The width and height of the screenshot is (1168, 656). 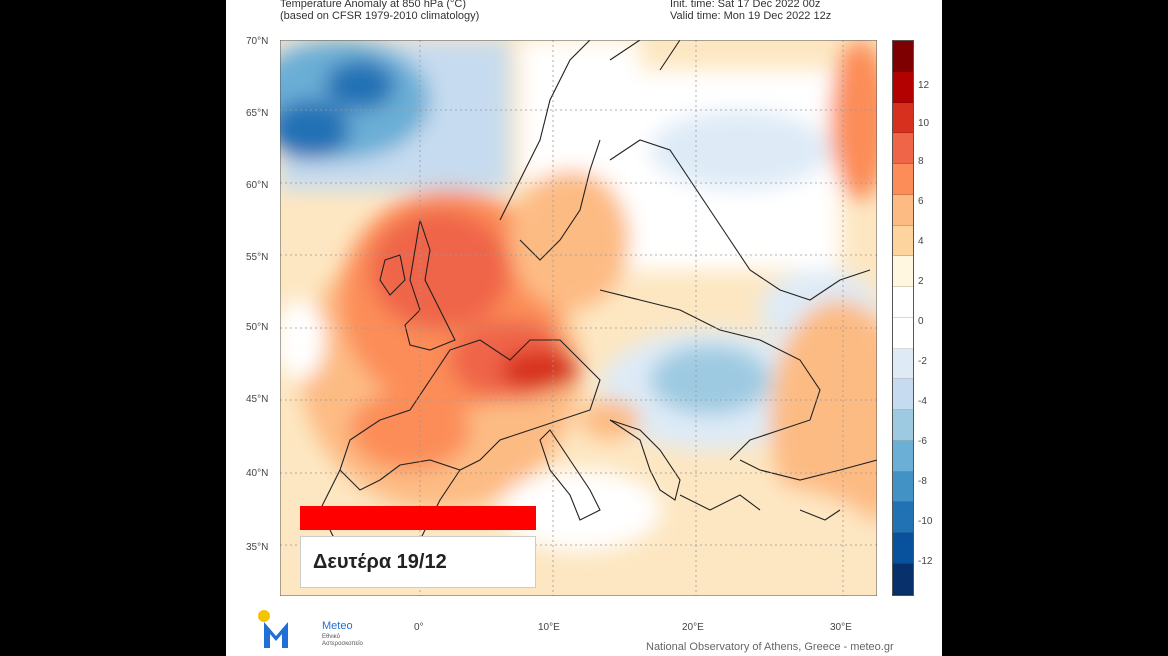 I want to click on colorbar-label: 0, so click(x=921, y=321).